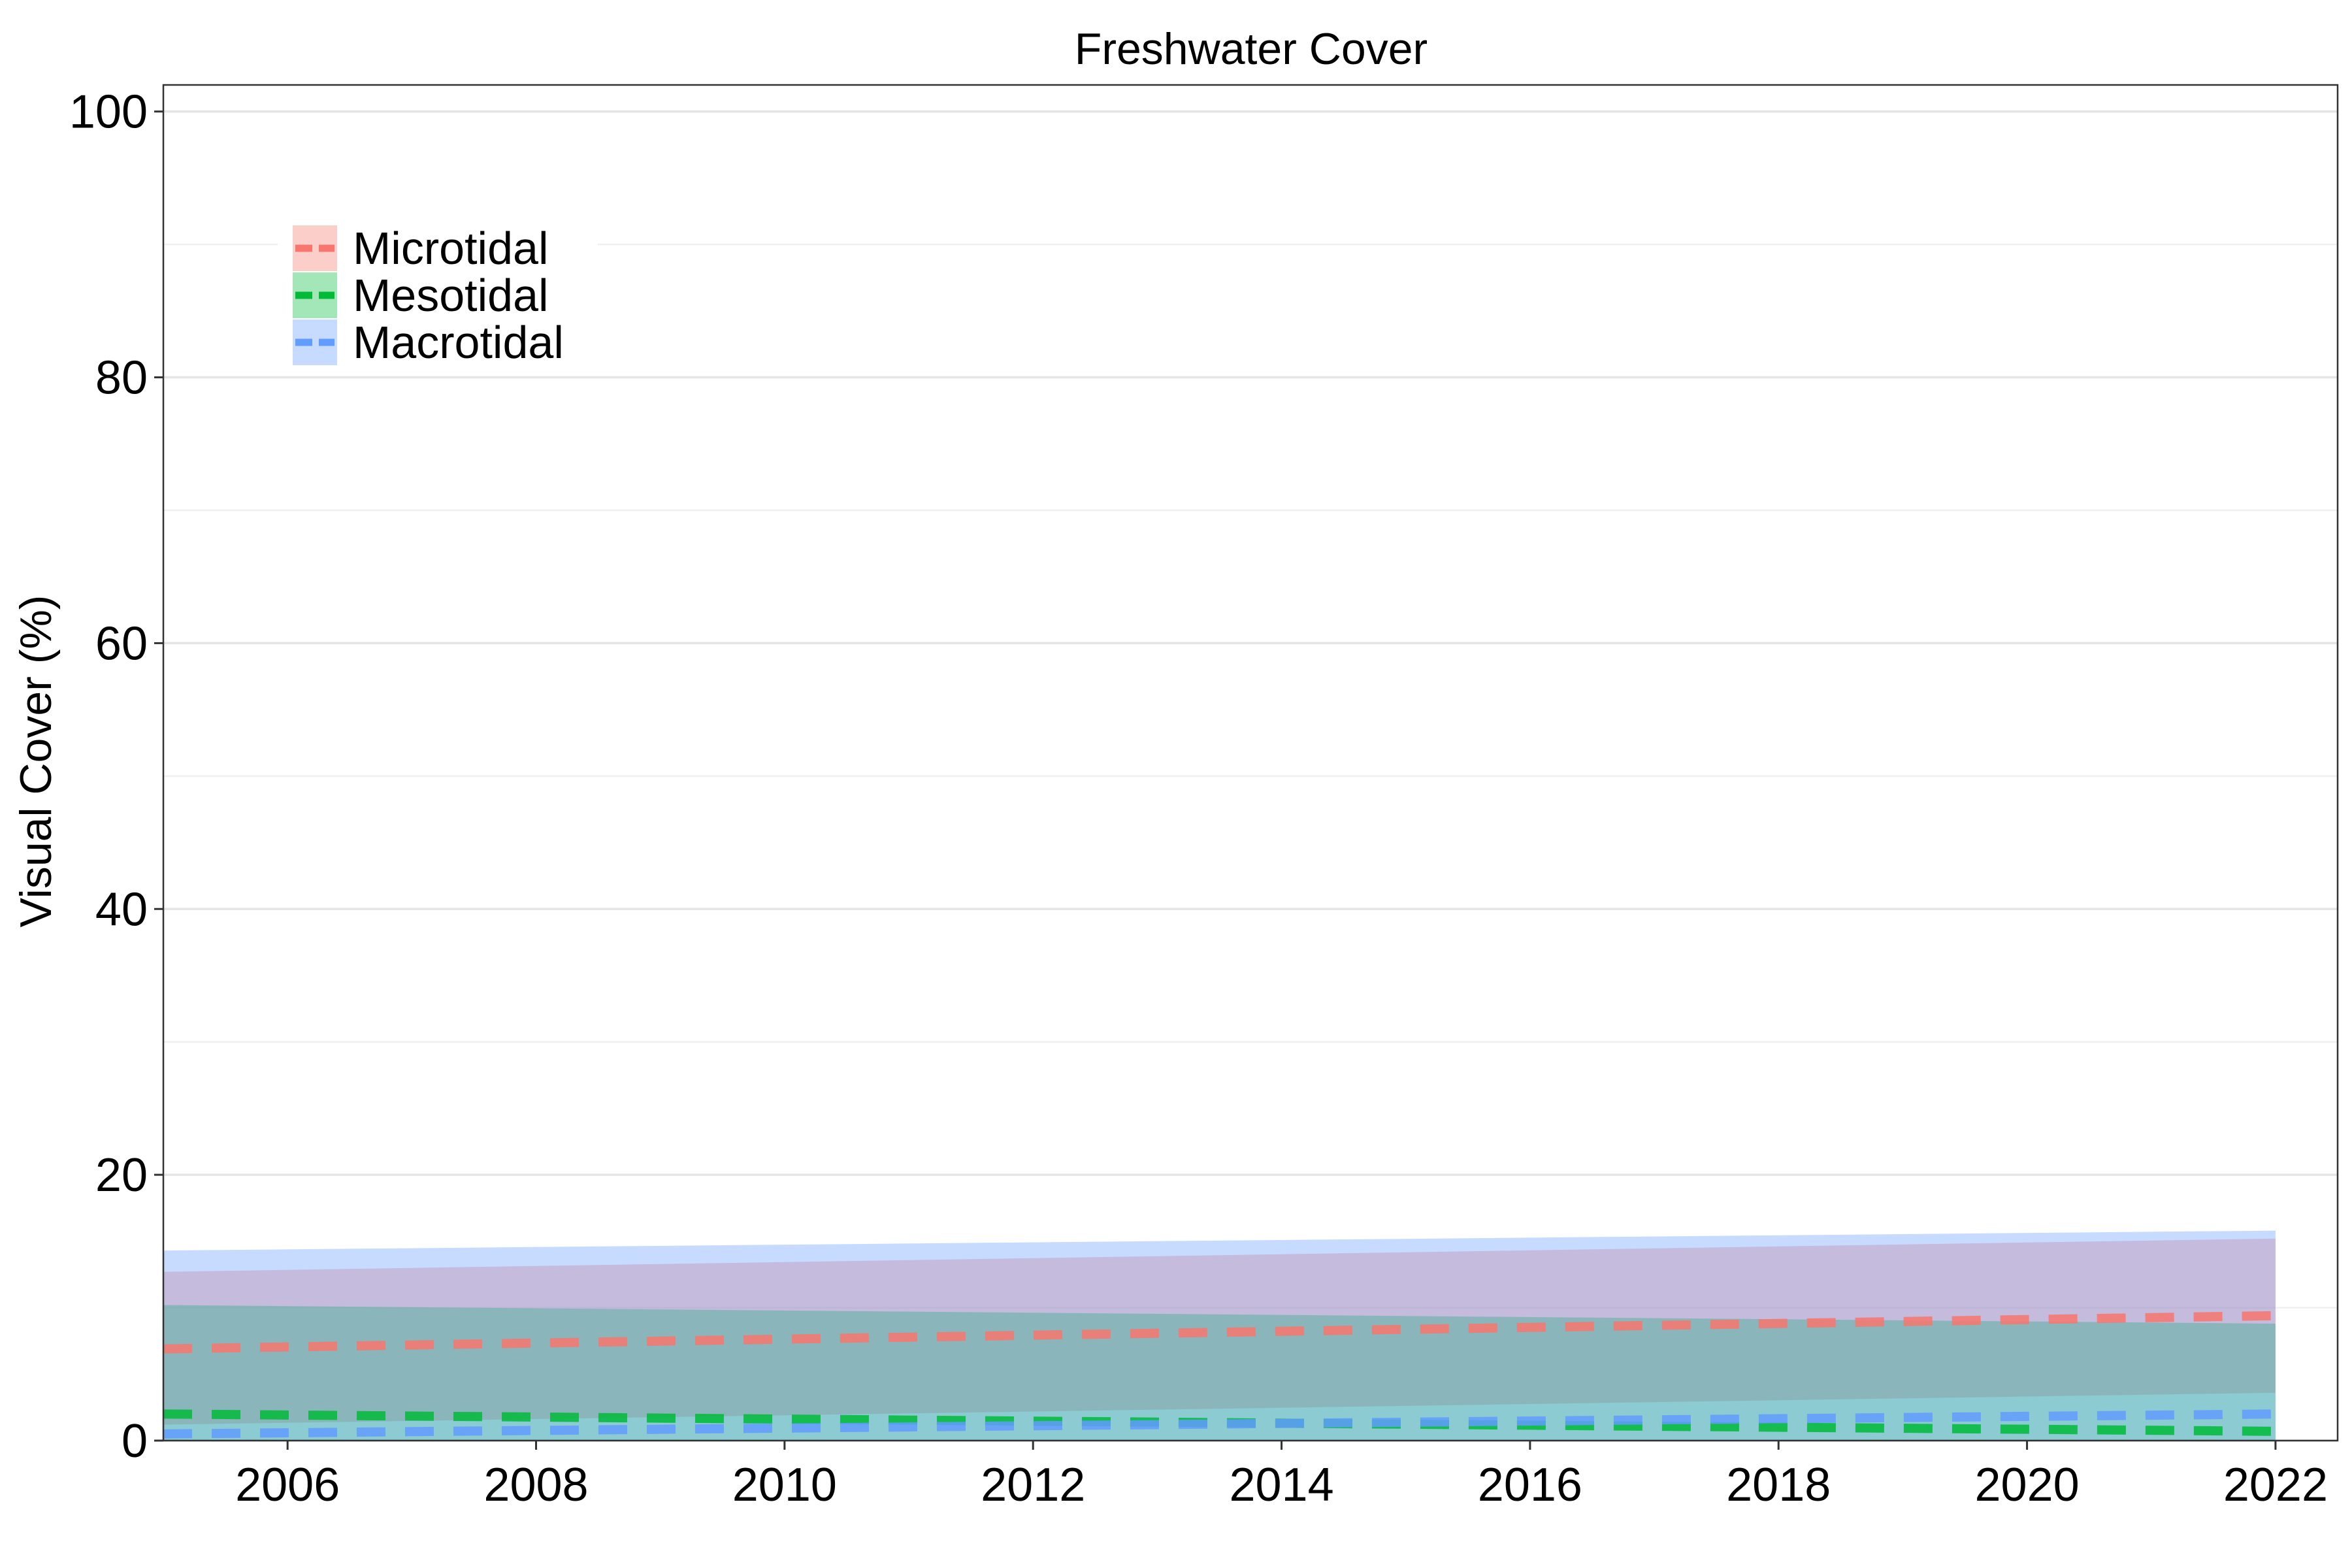  Describe the element at coordinates (116, 776) in the screenshot. I see `y-axis: 0 20 40 60 80 100` at that location.